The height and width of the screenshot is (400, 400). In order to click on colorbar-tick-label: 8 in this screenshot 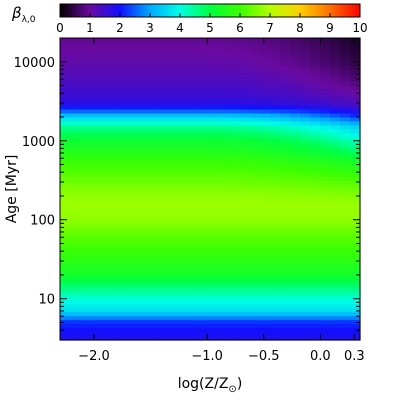, I will do `click(300, 28)`.